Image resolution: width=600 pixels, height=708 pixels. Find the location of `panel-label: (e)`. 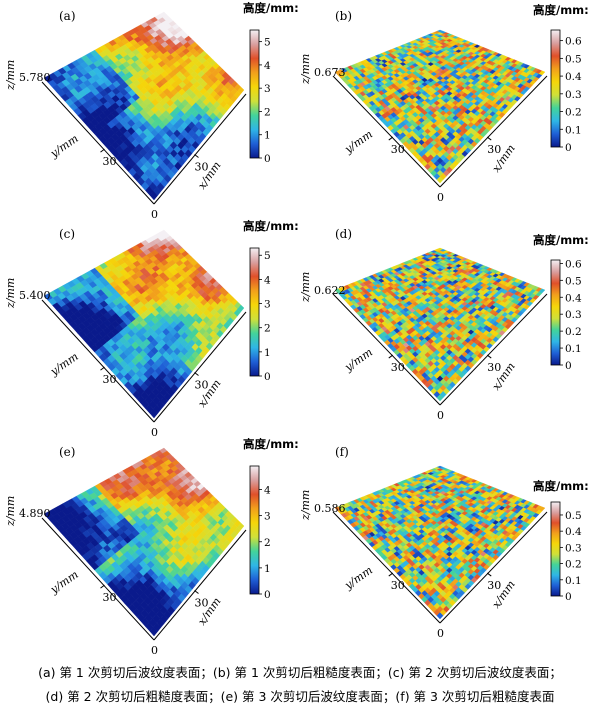

panel-label: (e) is located at coordinates (67, 452).